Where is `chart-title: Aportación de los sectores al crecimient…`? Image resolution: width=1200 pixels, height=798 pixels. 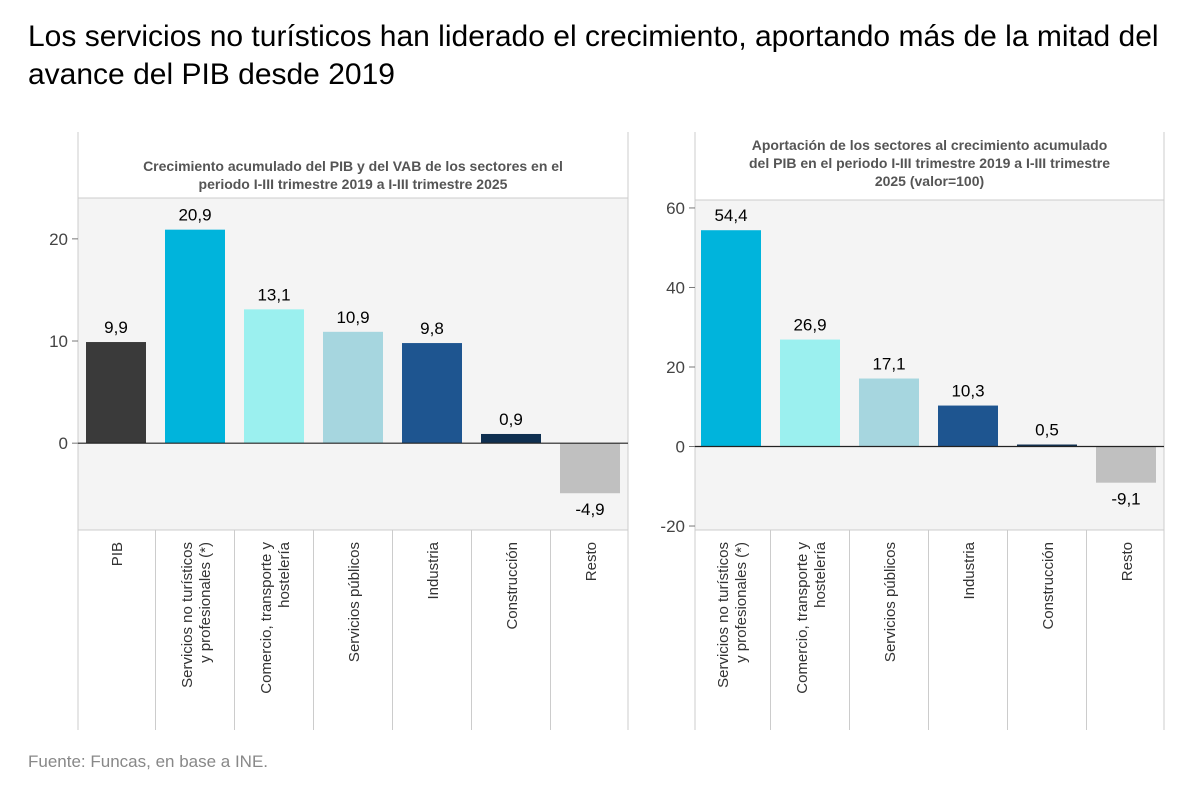 chart-title: Aportación de los sectores al crecimient… is located at coordinates (929, 163).